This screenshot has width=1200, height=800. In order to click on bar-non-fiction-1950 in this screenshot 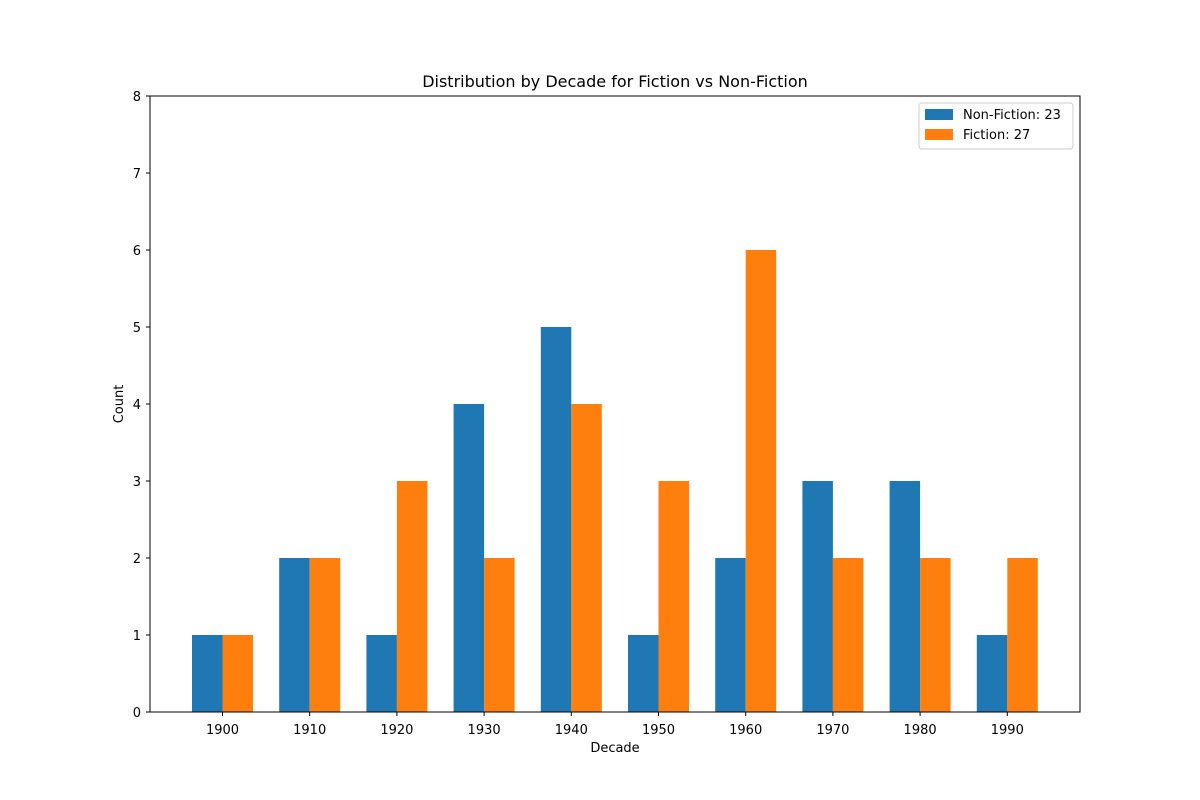, I will do `click(643, 673)`.